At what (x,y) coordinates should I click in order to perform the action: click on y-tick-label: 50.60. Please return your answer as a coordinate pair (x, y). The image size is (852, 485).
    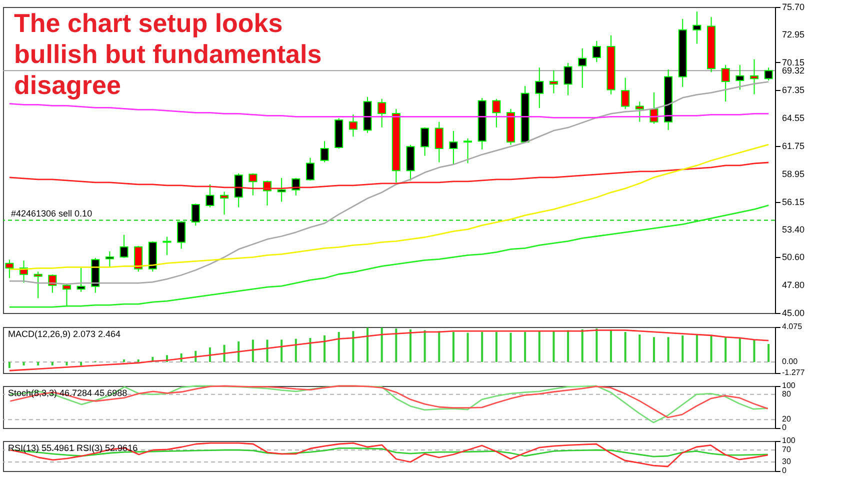
    Looking at the image, I should click on (793, 257).